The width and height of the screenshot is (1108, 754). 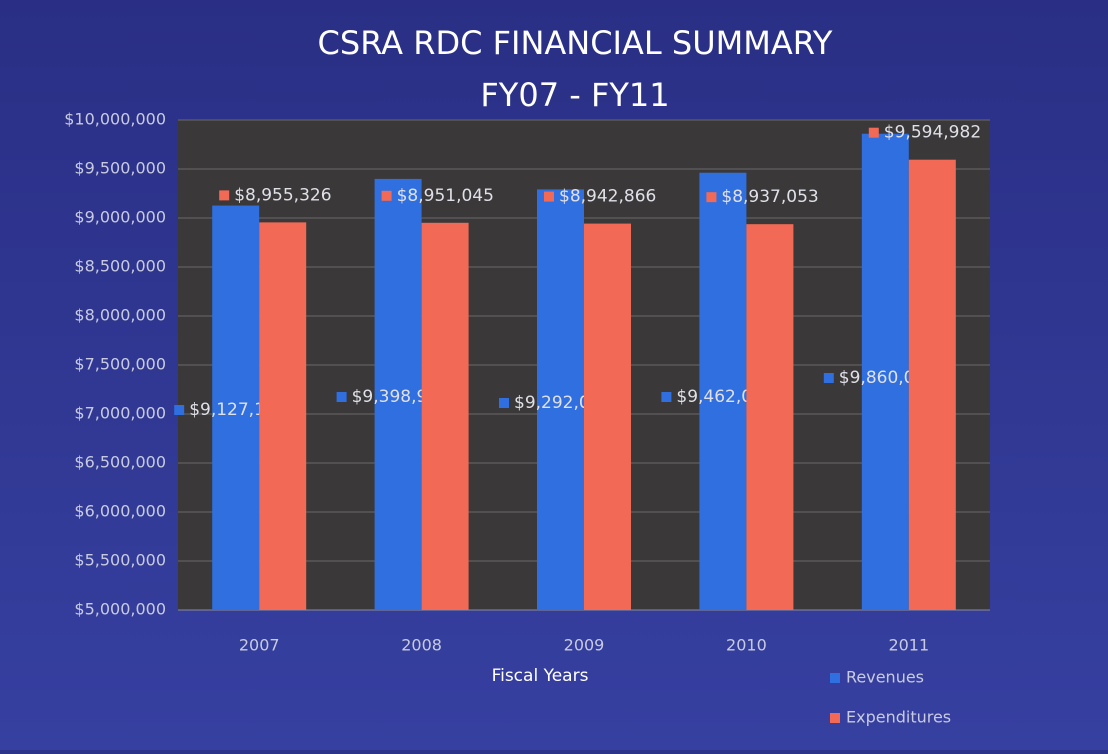 I want to click on y-tick-label: $9,500,000, so click(x=120, y=168).